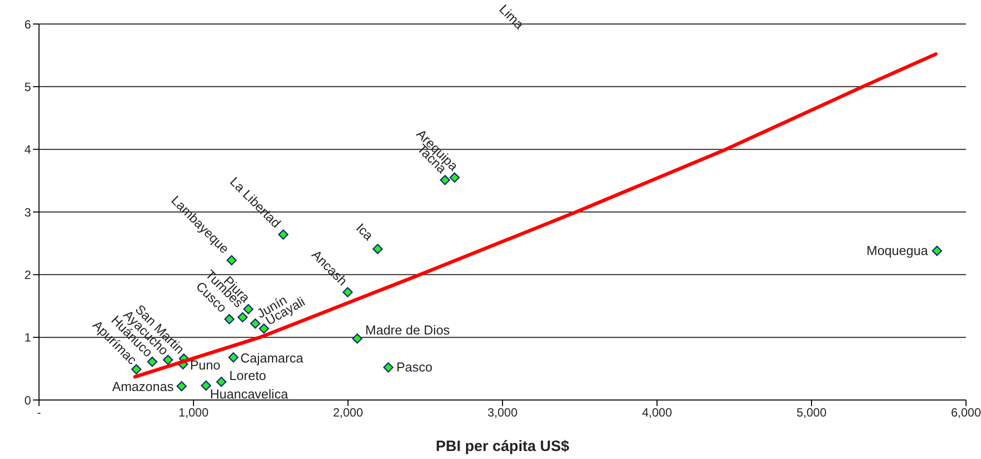 The height and width of the screenshot is (459, 981). What do you see at coordinates (811, 413) in the screenshot?
I see `x-tick-label: 5,000` at bounding box center [811, 413].